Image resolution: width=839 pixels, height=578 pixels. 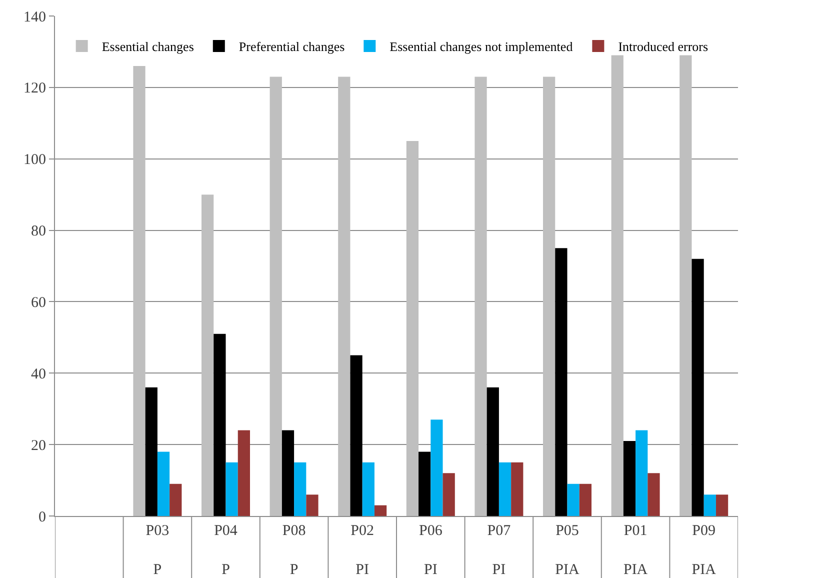 I want to click on y-tick-label: 140, so click(x=35, y=17).